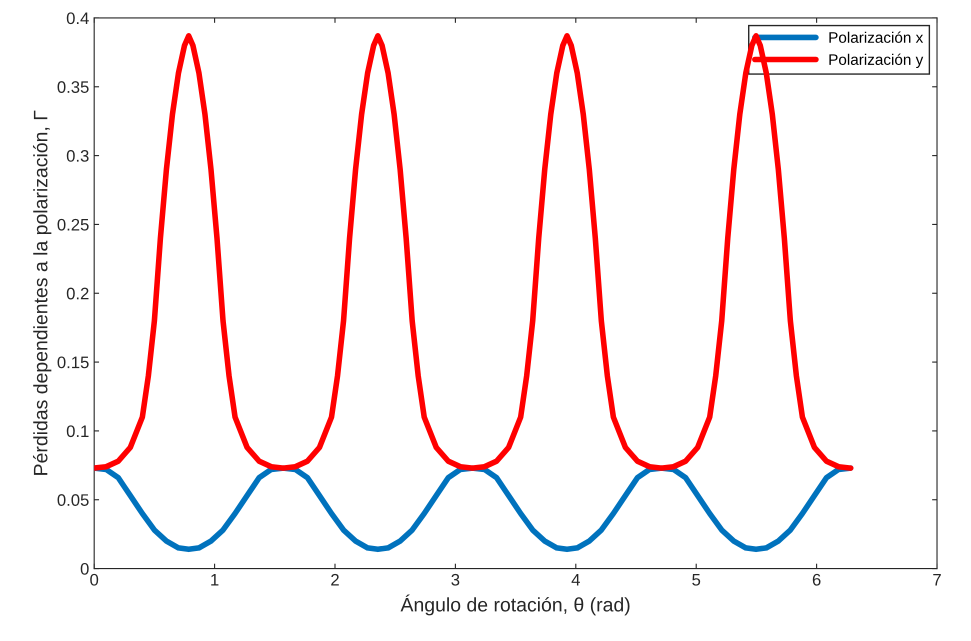 Image resolution: width=971 pixels, height=641 pixels. Describe the element at coordinates (335, 580) in the screenshot. I see `x-tick-label: 2` at that location.